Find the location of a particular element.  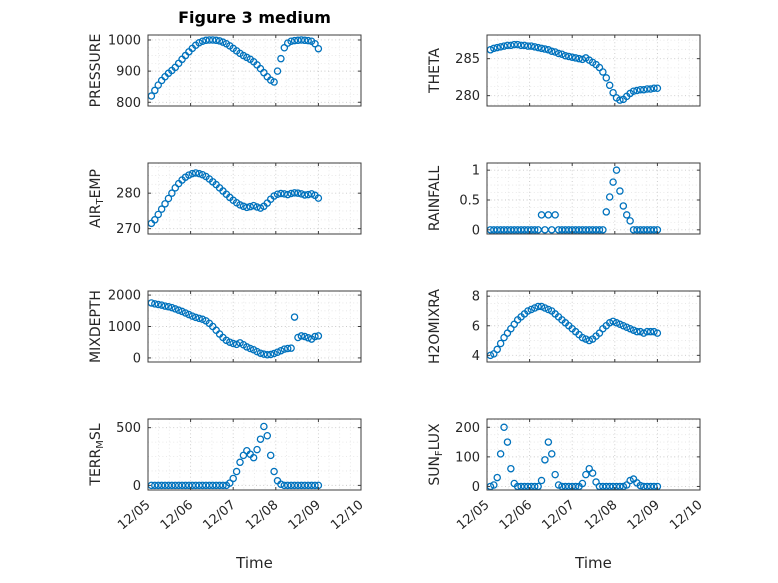

svg-text: RAINFALL is located at coordinates (435, 198).